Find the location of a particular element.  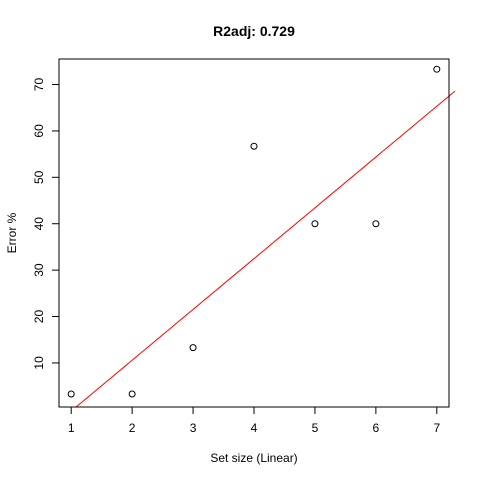

x-tick-label: 6 is located at coordinates (376, 428).